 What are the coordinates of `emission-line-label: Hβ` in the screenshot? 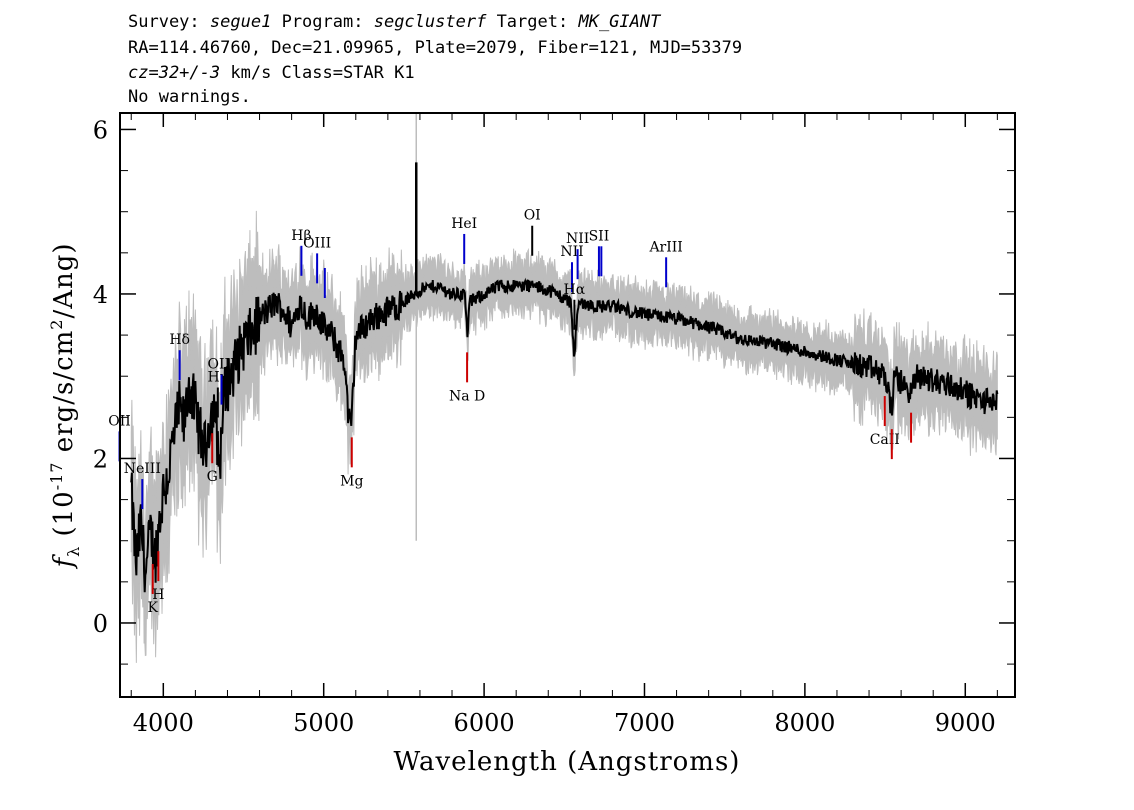 It's located at (301, 236).